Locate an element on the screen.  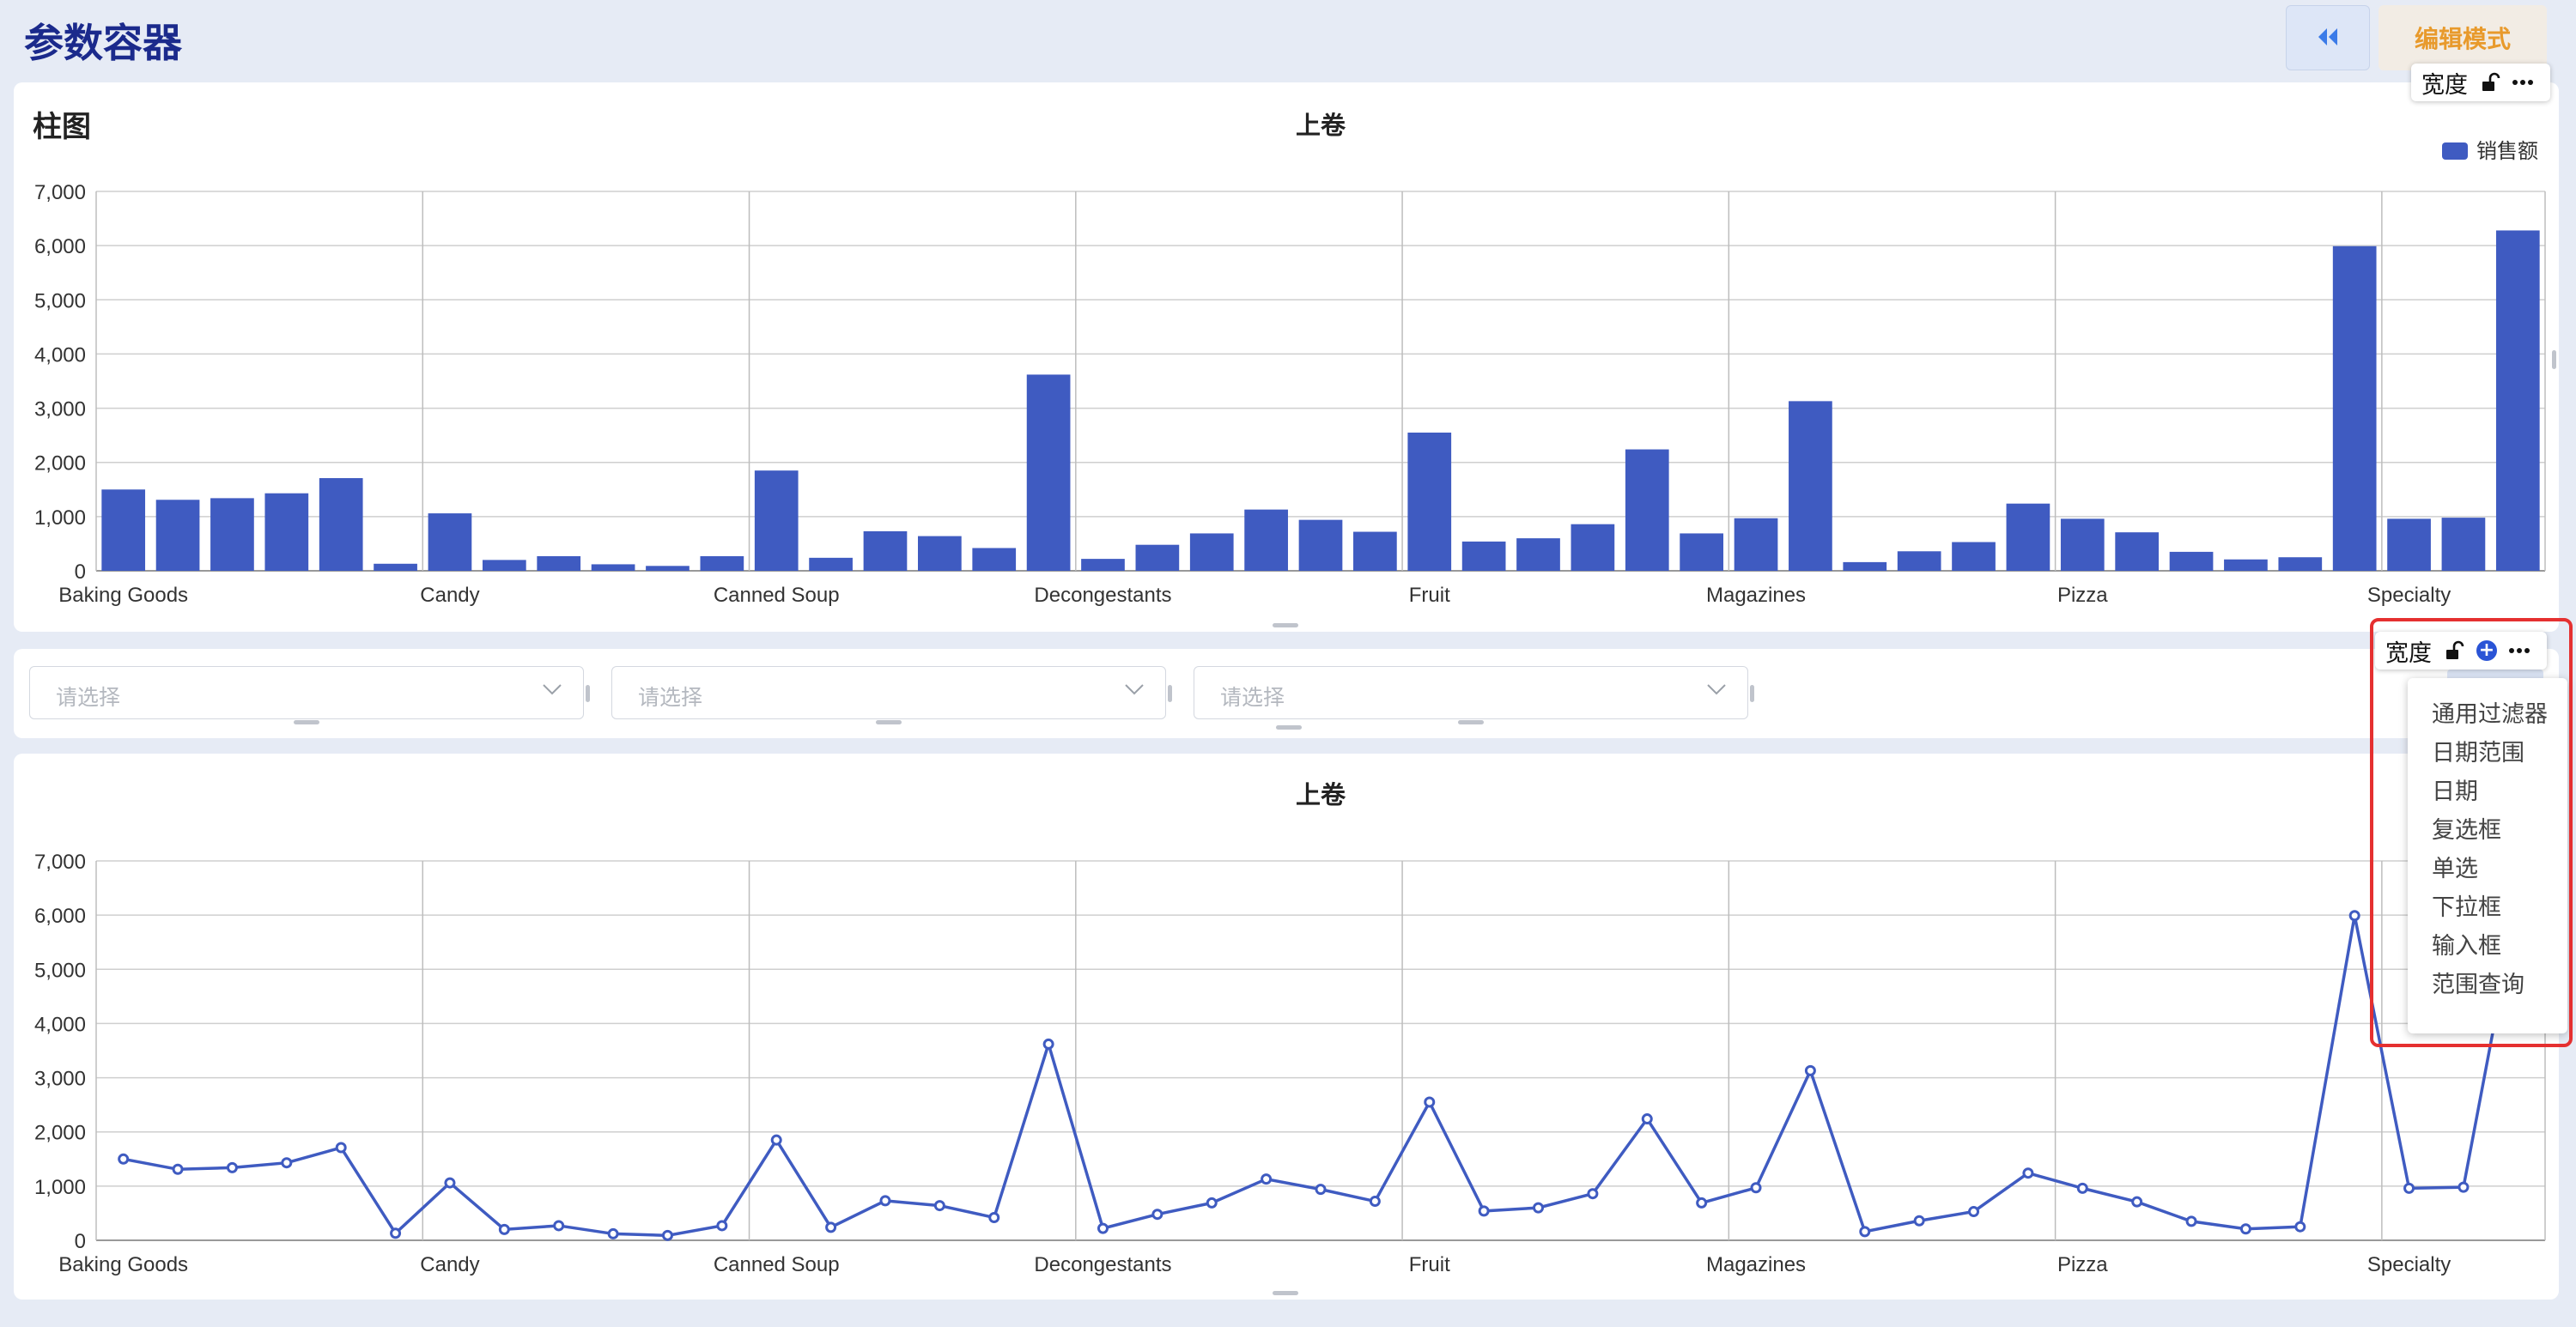
menu-item-range-query: 范围查询 is located at coordinates (2478, 985).